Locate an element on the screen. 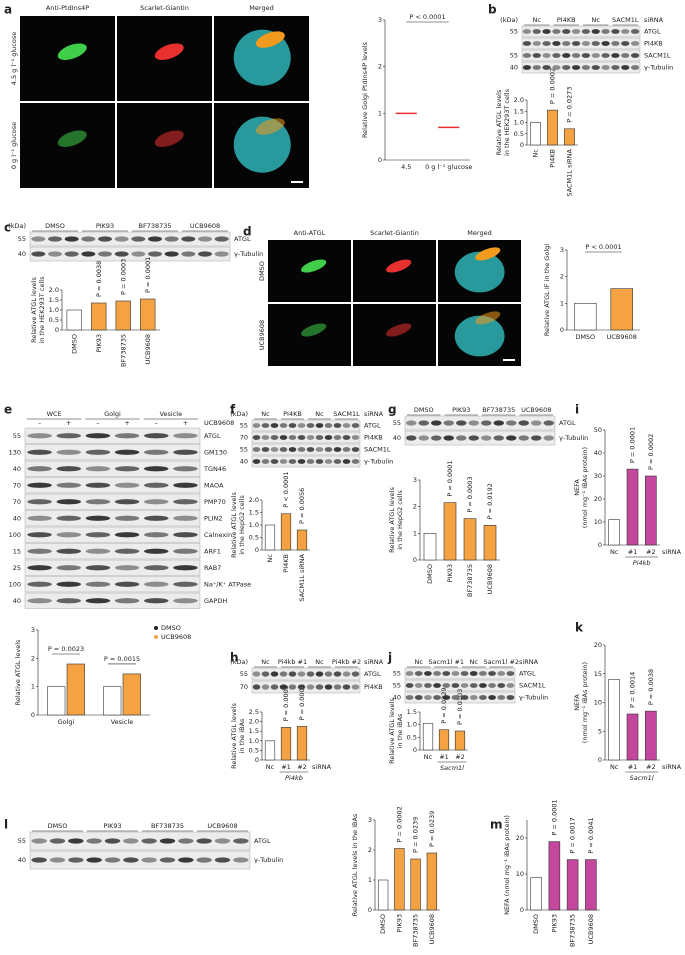  y-tick-label: 0 is located at coordinates (522, 145).